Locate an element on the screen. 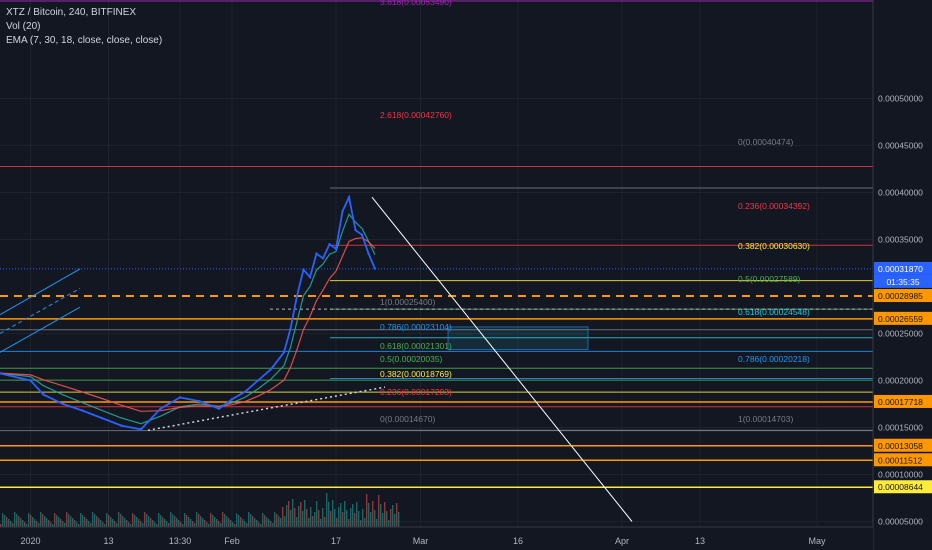 This screenshot has width=932, height=550. legend-ema: EMA (7, 30, 18, close, close, close) is located at coordinates (84, 40).